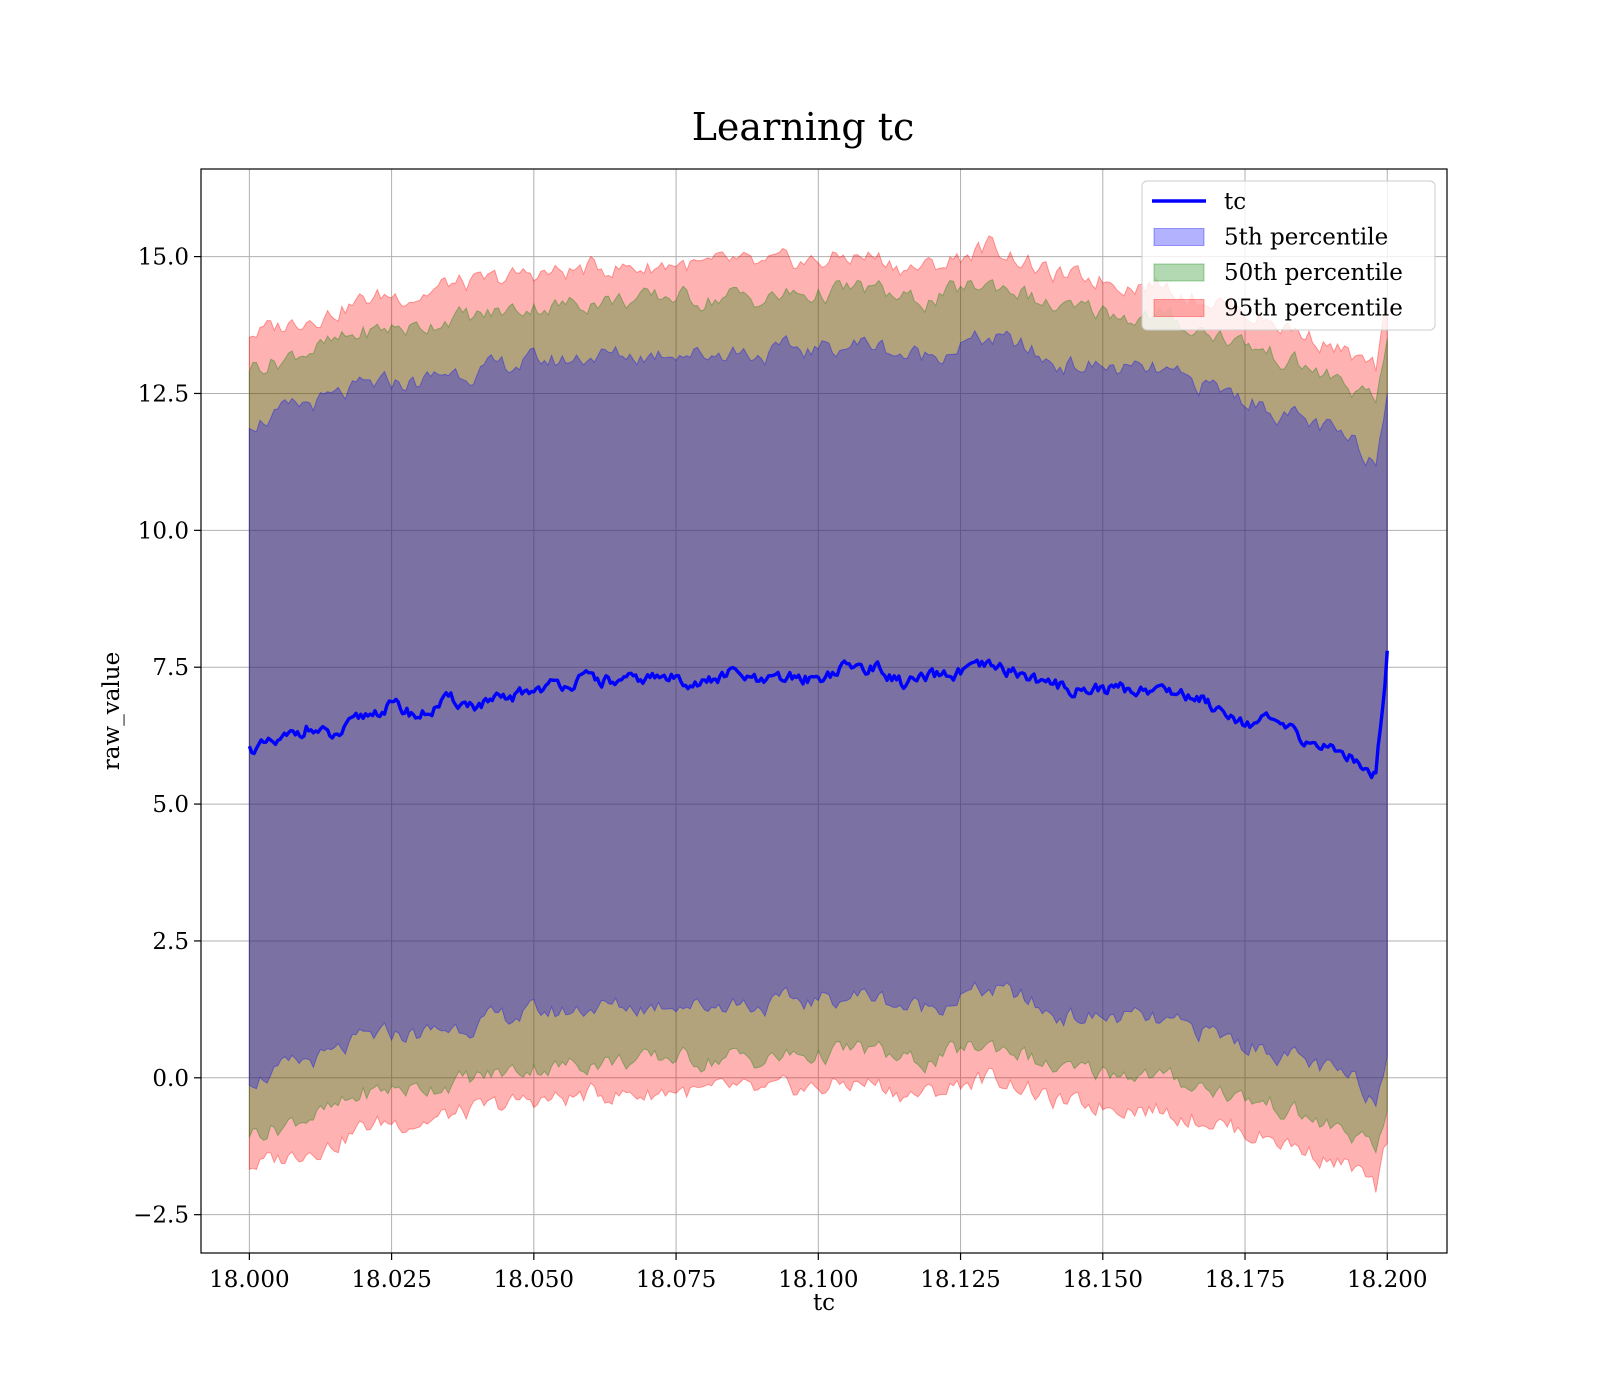  Describe the element at coordinates (803, 127) in the screenshot. I see `chart-title: Learning tc` at that location.